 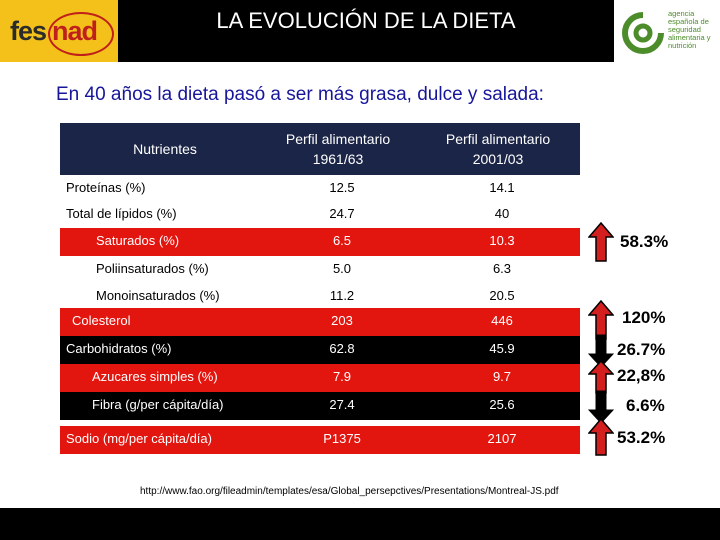 What do you see at coordinates (342, 240) in the screenshot?
I see `row-value-1961: 6.5` at bounding box center [342, 240].